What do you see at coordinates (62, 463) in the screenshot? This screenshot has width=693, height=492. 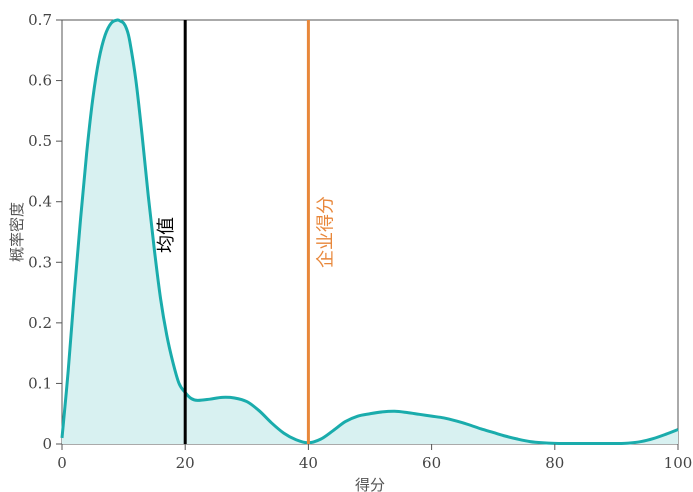 I see `x-tick-label: 0` at bounding box center [62, 463].